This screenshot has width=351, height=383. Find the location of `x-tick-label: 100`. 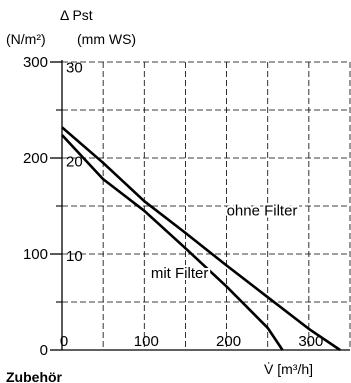

x-tick-label: 100 is located at coordinates (146, 341).